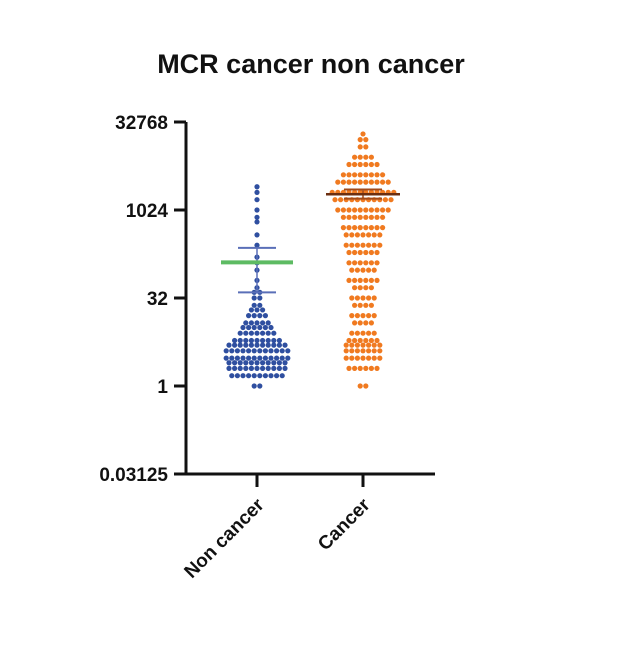 The image size is (626, 650). What do you see at coordinates (162, 387) in the screenshot?
I see `y-tick-label: 1` at bounding box center [162, 387].